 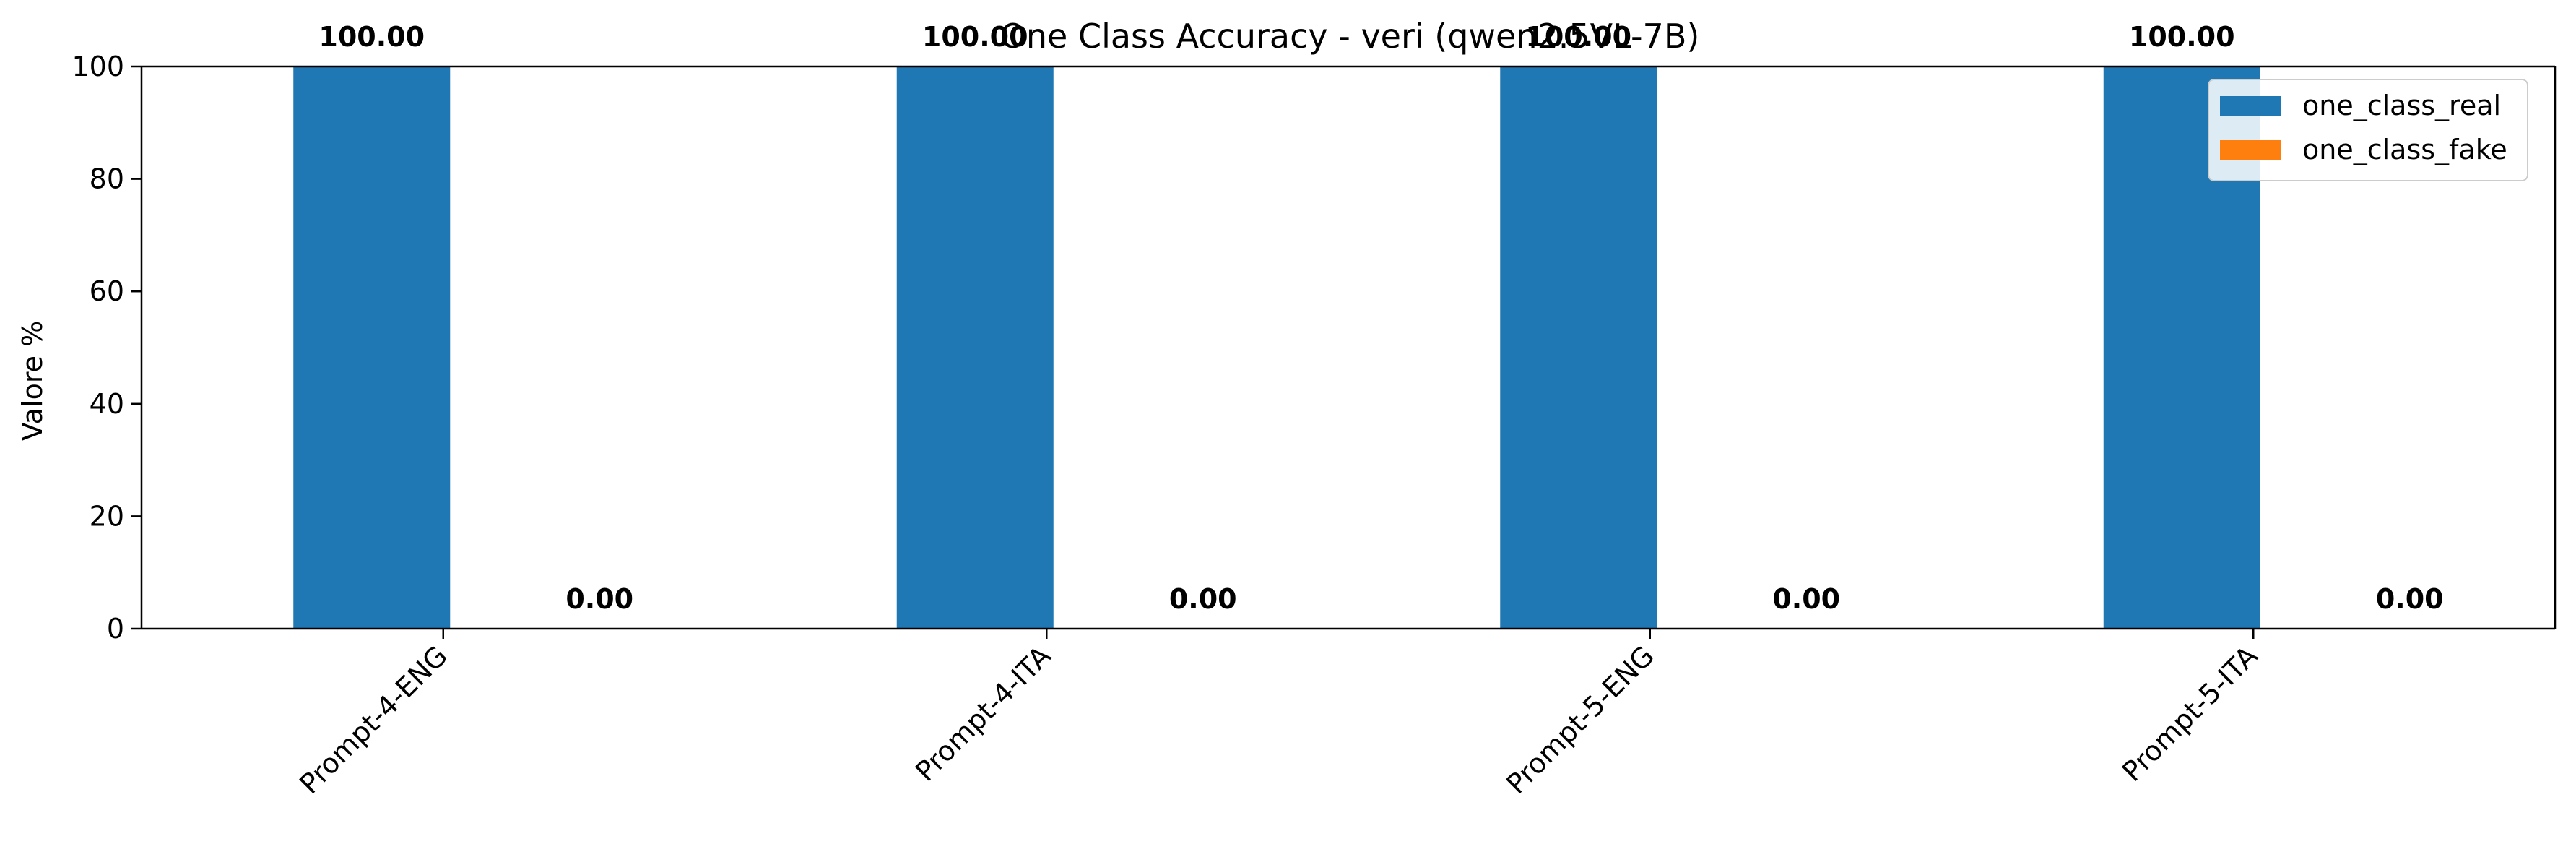 What do you see at coordinates (107, 179) in the screenshot?
I see `y-tick-label: 80` at bounding box center [107, 179].